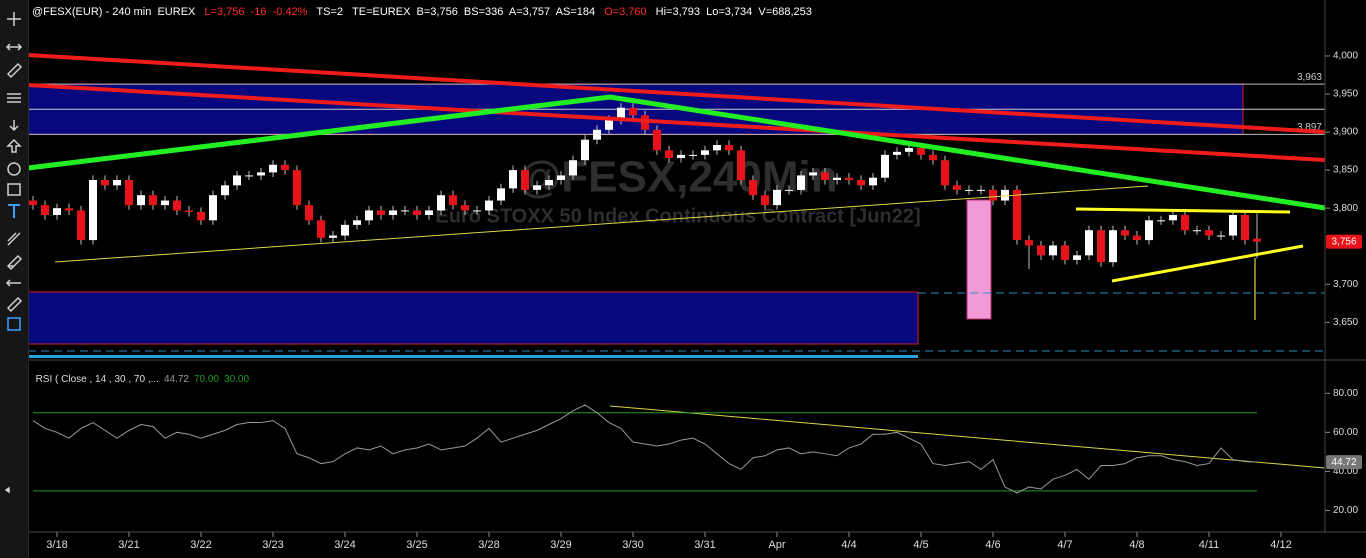 Image resolution: width=1366 pixels, height=558 pixels. What do you see at coordinates (1345, 208) in the screenshot?
I see `y-tick-label: 3,800` at bounding box center [1345, 208].